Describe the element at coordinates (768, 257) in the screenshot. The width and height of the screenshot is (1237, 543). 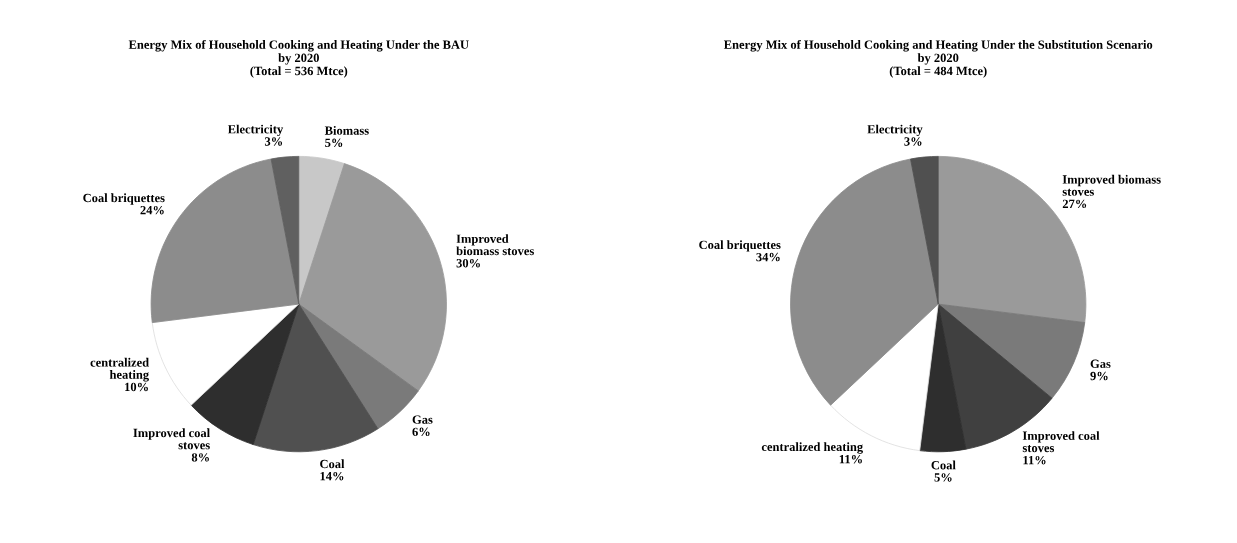
I see `data-label: 34%` at that location.